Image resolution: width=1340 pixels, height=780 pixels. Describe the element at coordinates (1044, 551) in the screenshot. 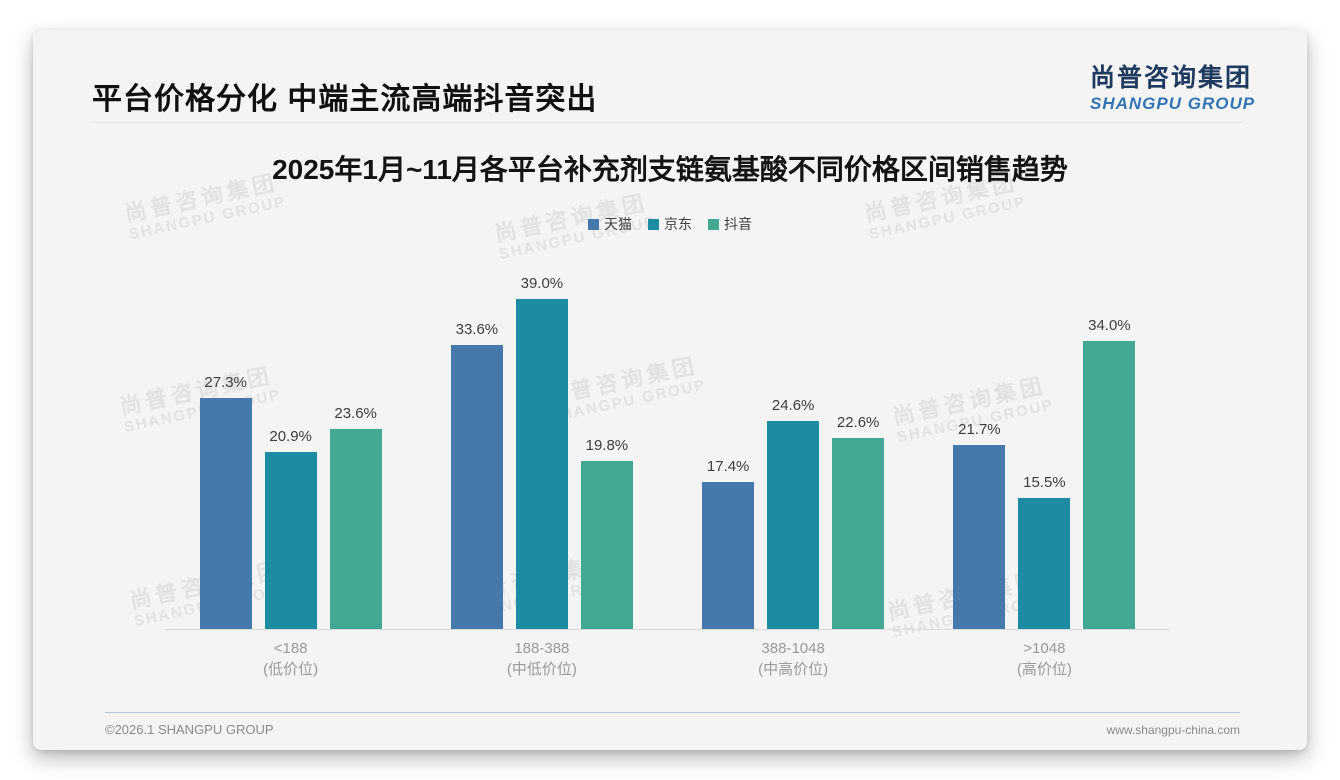

I see `bar-京东-3: 15.5%` at that location.